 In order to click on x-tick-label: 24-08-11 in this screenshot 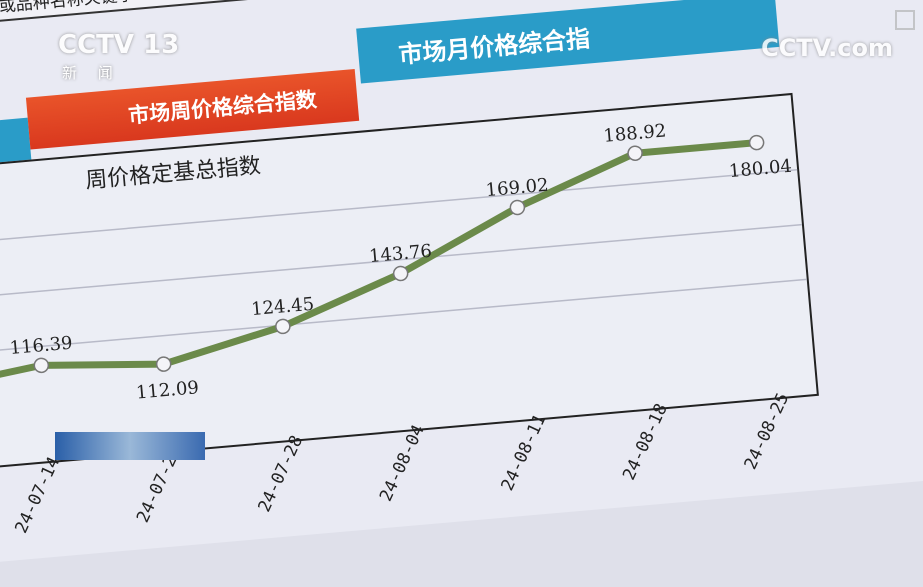, I will do `click(524, 452)`.